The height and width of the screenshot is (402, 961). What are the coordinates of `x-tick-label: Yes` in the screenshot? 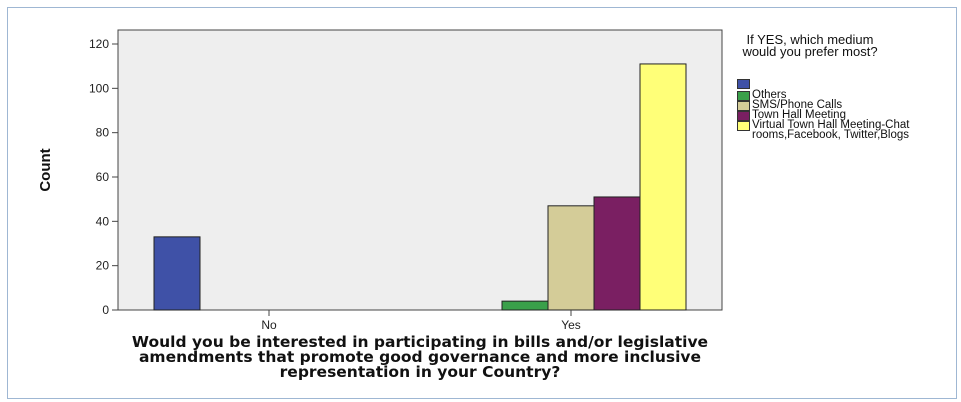 It's located at (571, 325).